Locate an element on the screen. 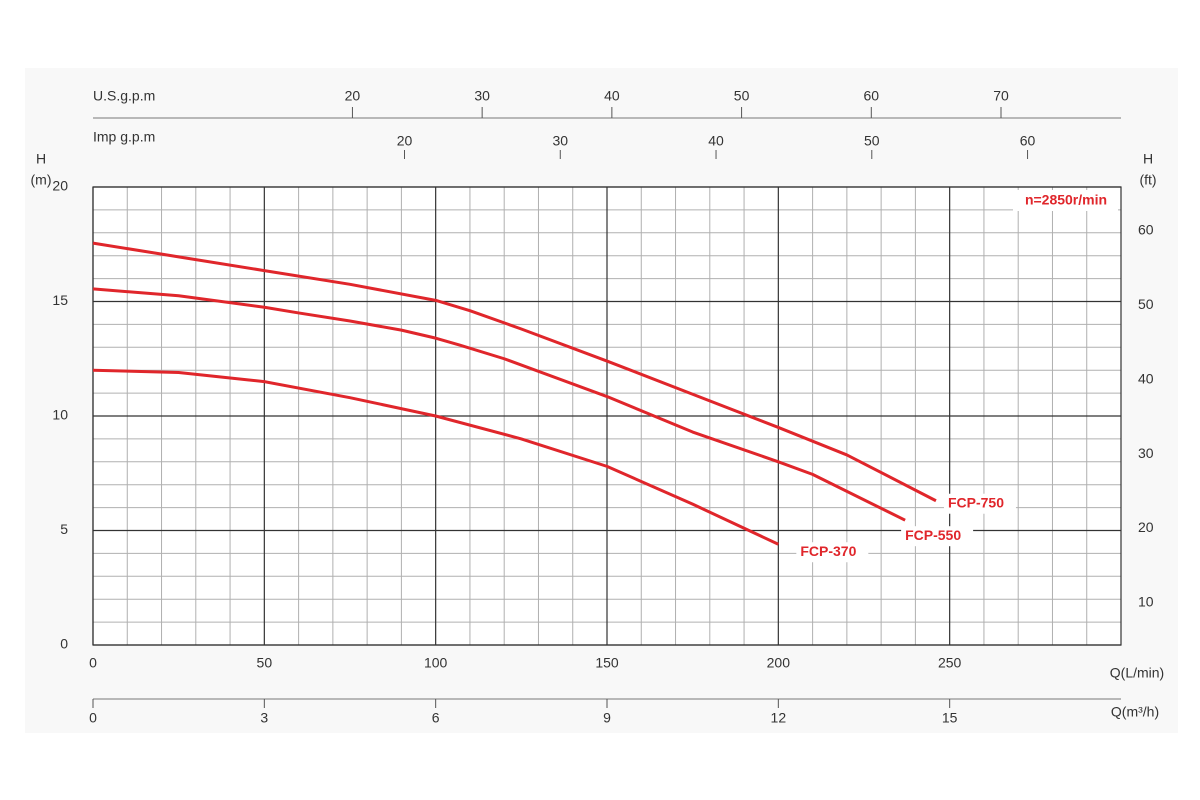  y2-tick-label: 20 is located at coordinates (1146, 527).